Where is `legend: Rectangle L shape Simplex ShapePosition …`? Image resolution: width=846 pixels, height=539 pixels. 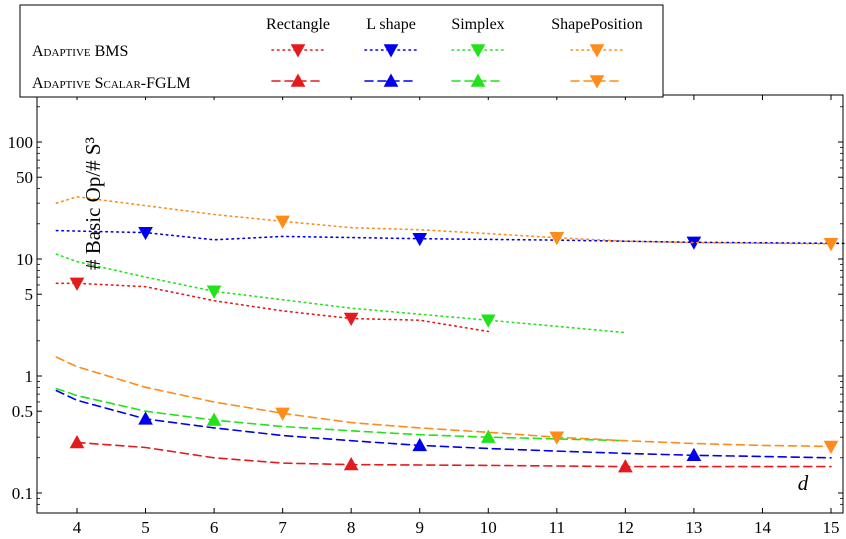 legend: Rectangle L shape Simplex ShapePosition … is located at coordinates (341, 51).